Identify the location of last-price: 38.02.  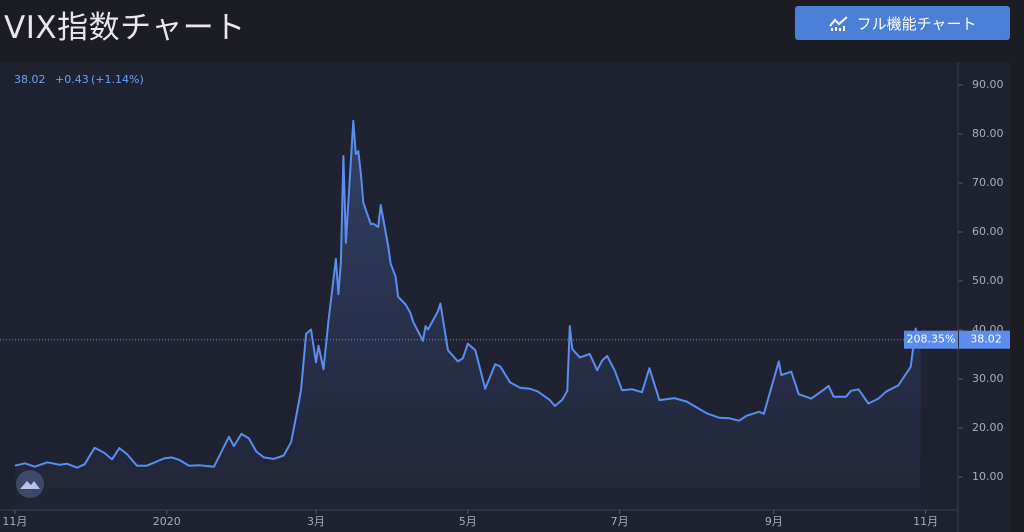
(30, 79).